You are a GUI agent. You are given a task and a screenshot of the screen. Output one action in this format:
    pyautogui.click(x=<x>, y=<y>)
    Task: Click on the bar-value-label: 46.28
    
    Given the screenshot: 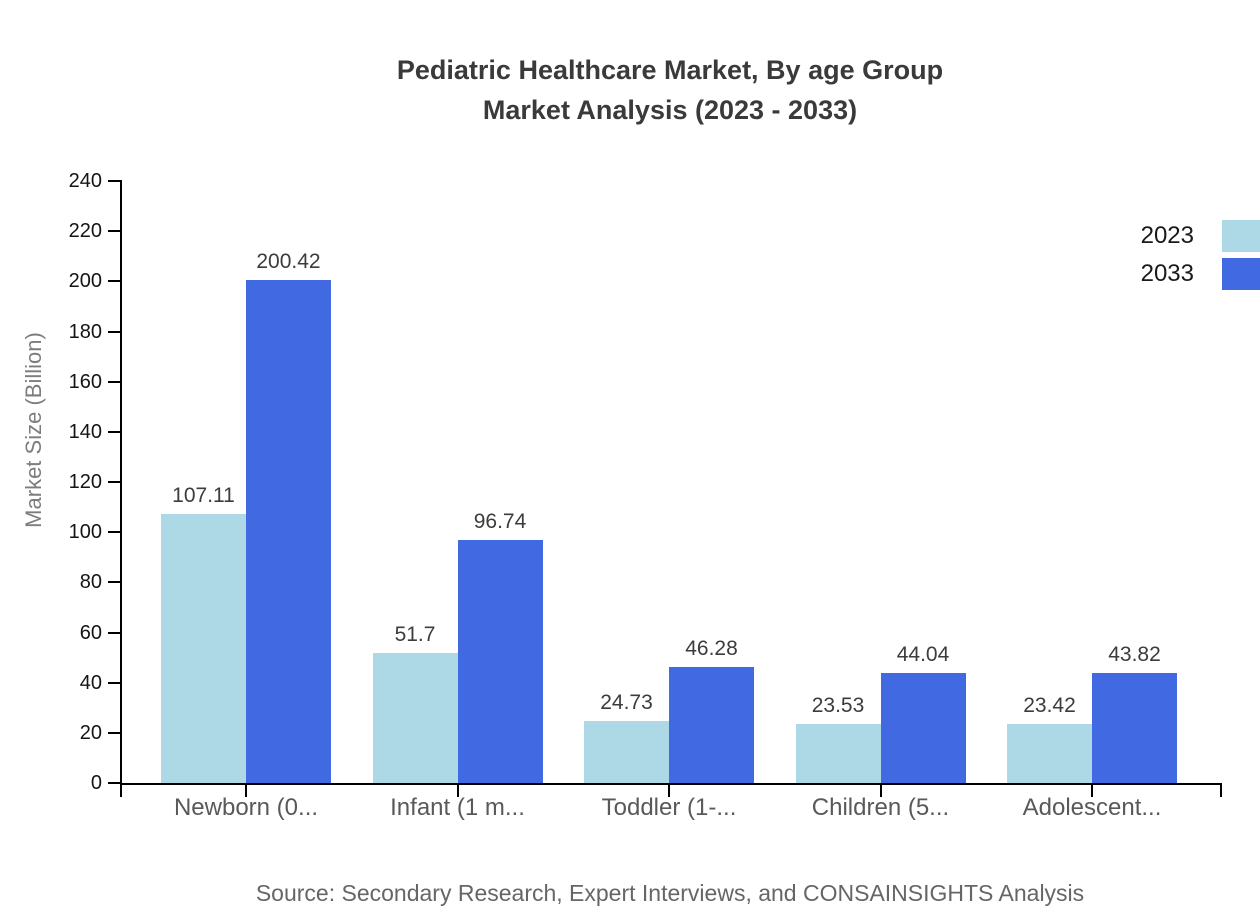 What is the action you would take?
    pyautogui.click(x=711, y=648)
    